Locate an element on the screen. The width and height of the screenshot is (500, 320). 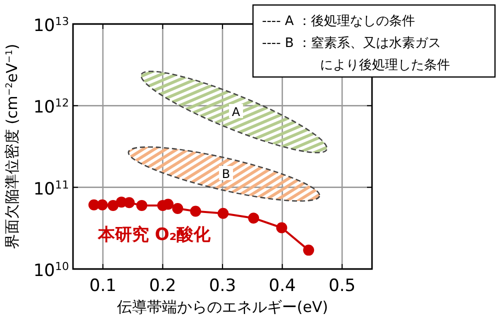
x-tick-label: 0.3 is located at coordinates (222, 286).